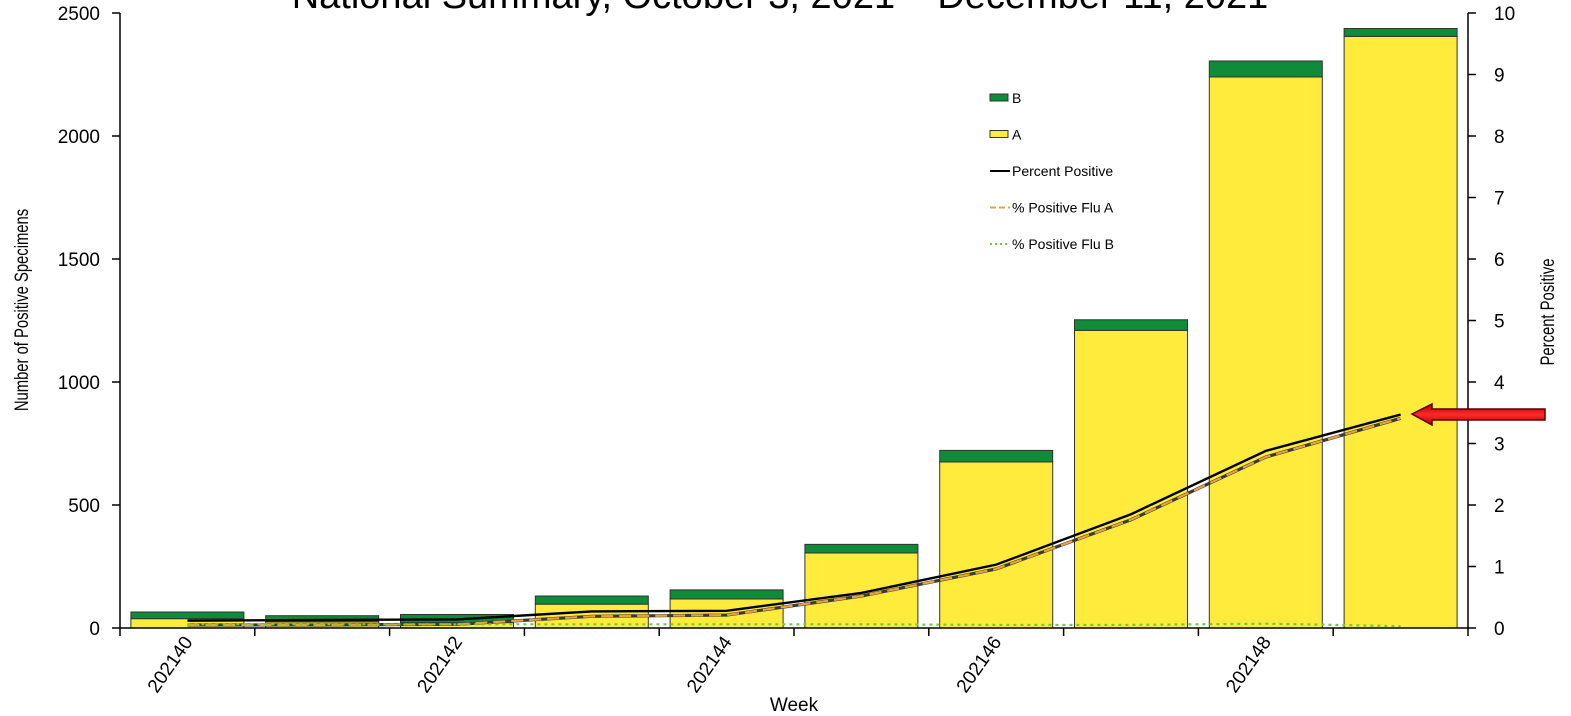  I want to click on y-right-tick-label: 9, so click(1499, 76).